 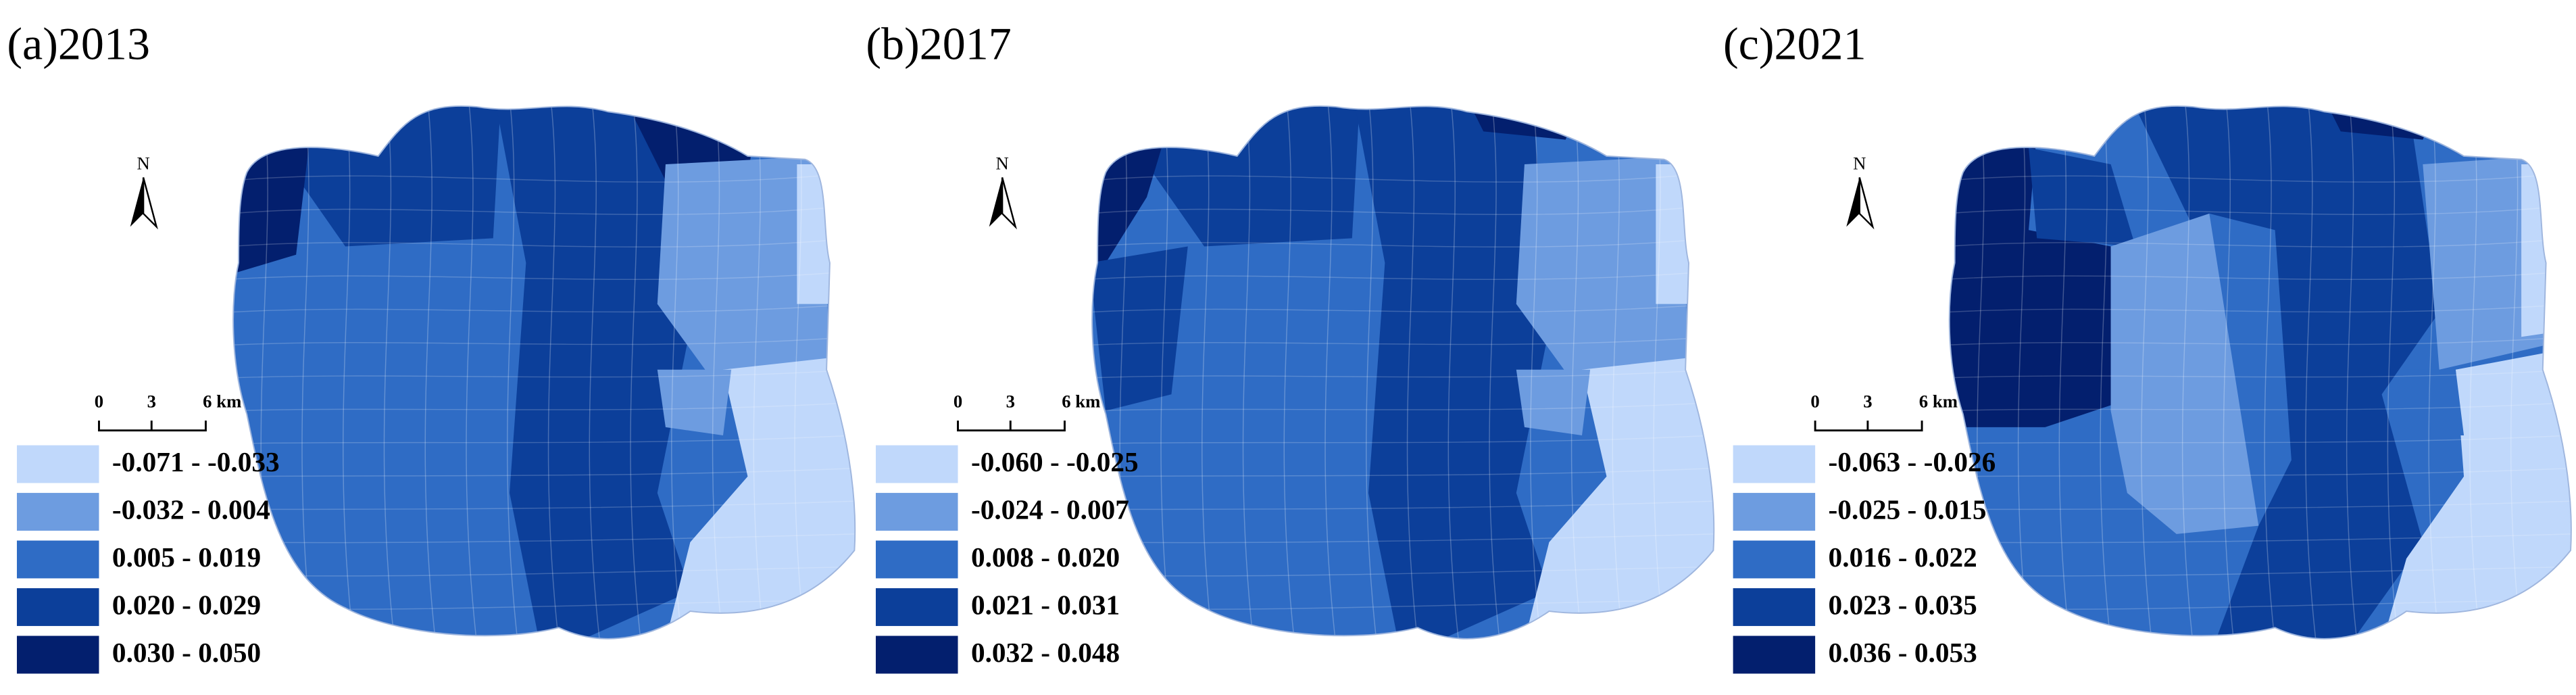 I want to click on legend-label: -0.063 - -0.026, so click(x=1913, y=461).